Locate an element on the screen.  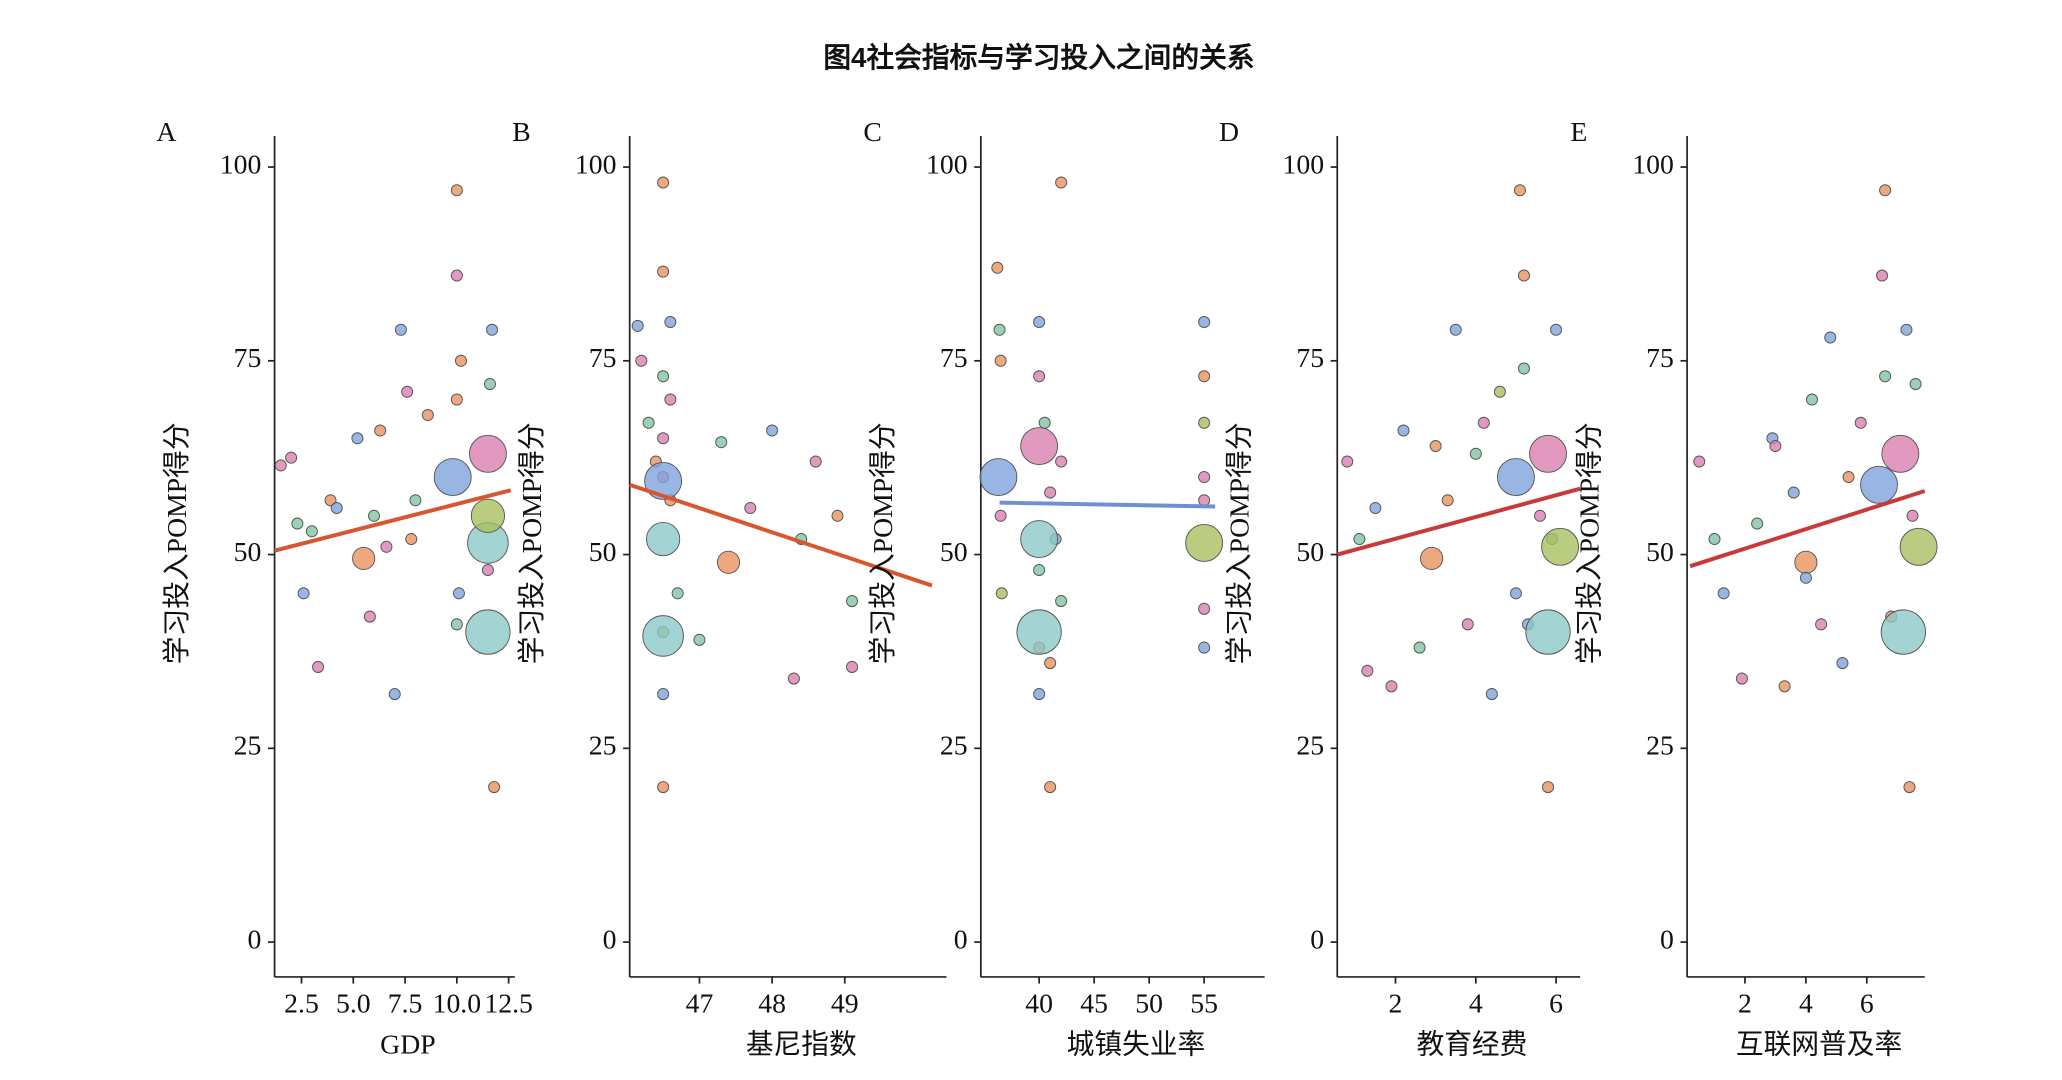
x-axis-label: 基尼指数 is located at coordinates (801, 1043).